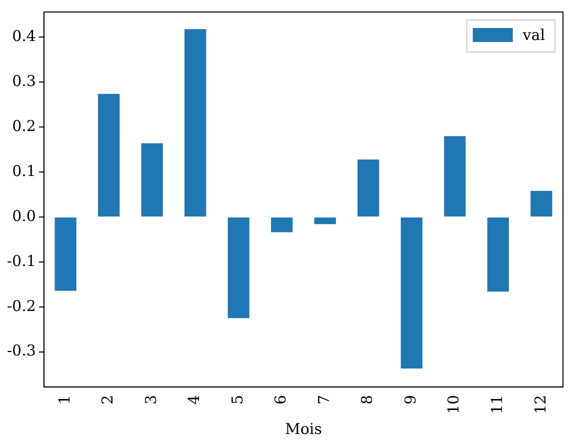  What do you see at coordinates (410, 399) in the screenshot?
I see `x-tick-label: 9` at bounding box center [410, 399].